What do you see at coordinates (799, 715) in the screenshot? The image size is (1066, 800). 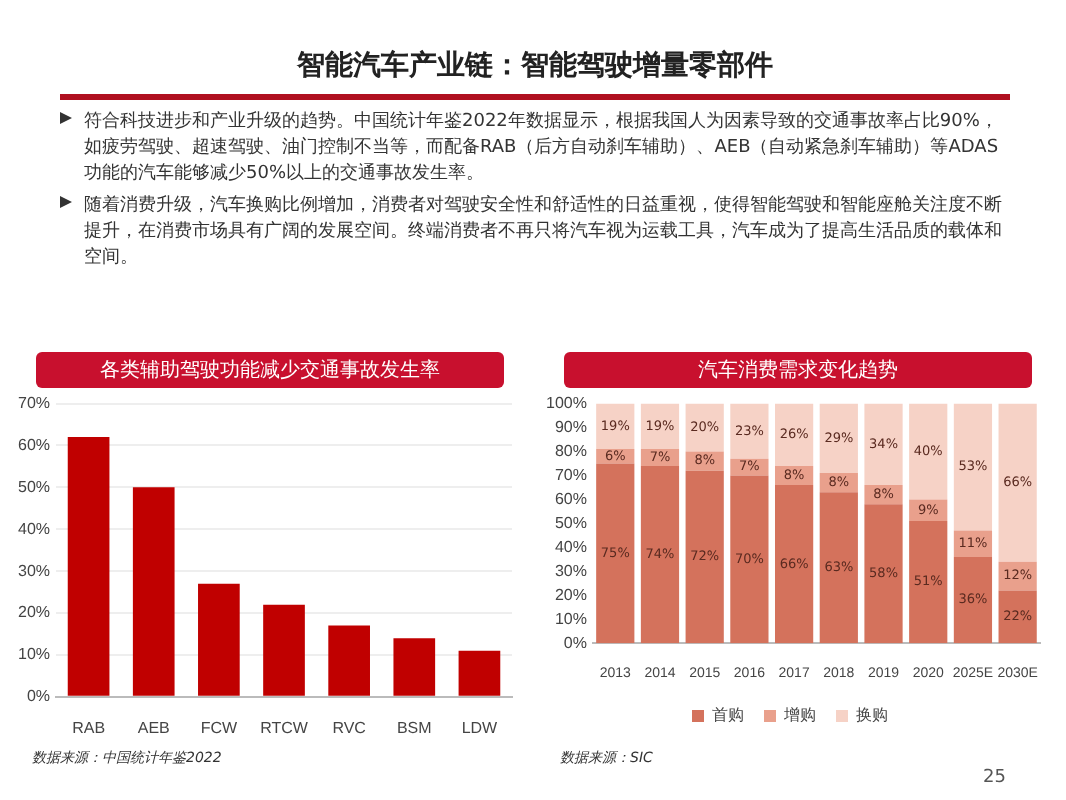 I see `legend-label: 增购` at bounding box center [799, 715].